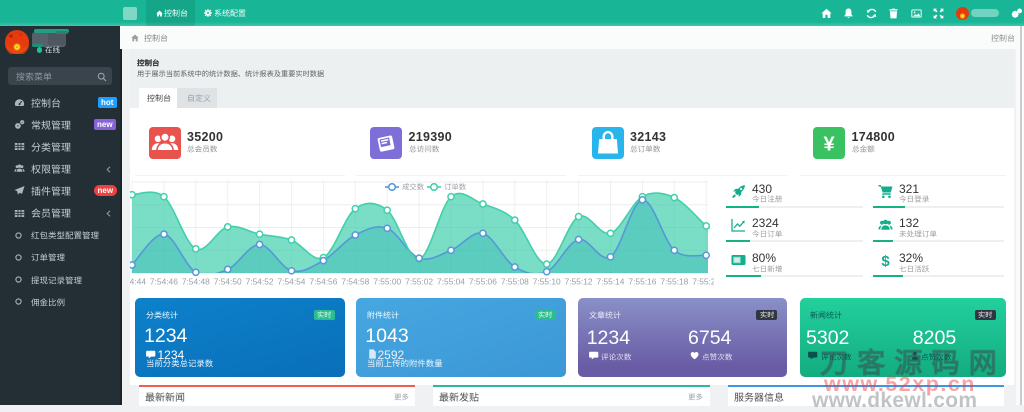 This screenshot has width=1024, height=412. I want to click on svg-text: 7:54:54, so click(292, 282).